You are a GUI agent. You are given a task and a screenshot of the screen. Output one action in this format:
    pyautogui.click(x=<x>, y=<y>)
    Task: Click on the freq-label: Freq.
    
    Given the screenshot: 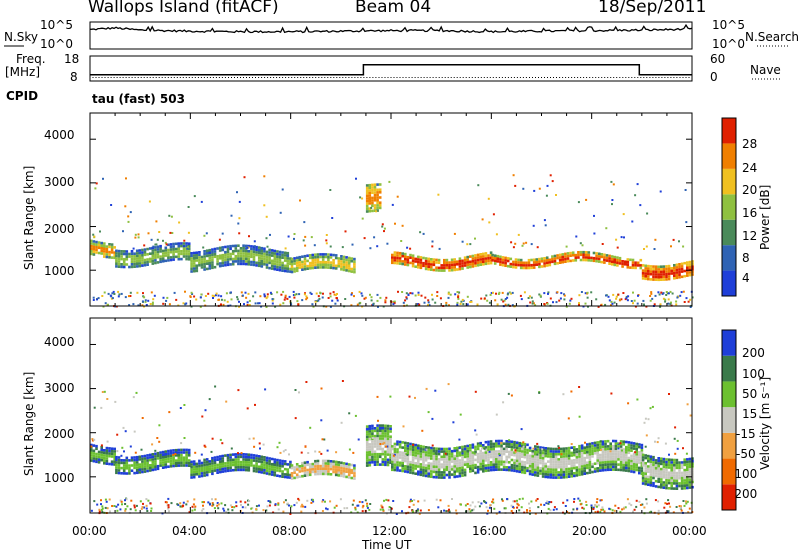 What is the action you would take?
    pyautogui.click(x=31, y=59)
    